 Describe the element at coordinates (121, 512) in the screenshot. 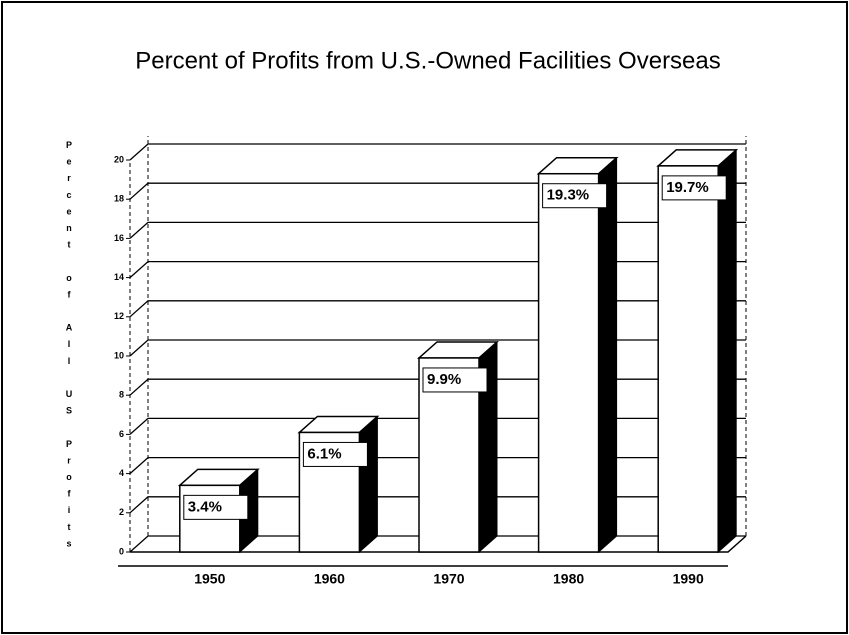

I see `y-tick-label: 2` at that location.